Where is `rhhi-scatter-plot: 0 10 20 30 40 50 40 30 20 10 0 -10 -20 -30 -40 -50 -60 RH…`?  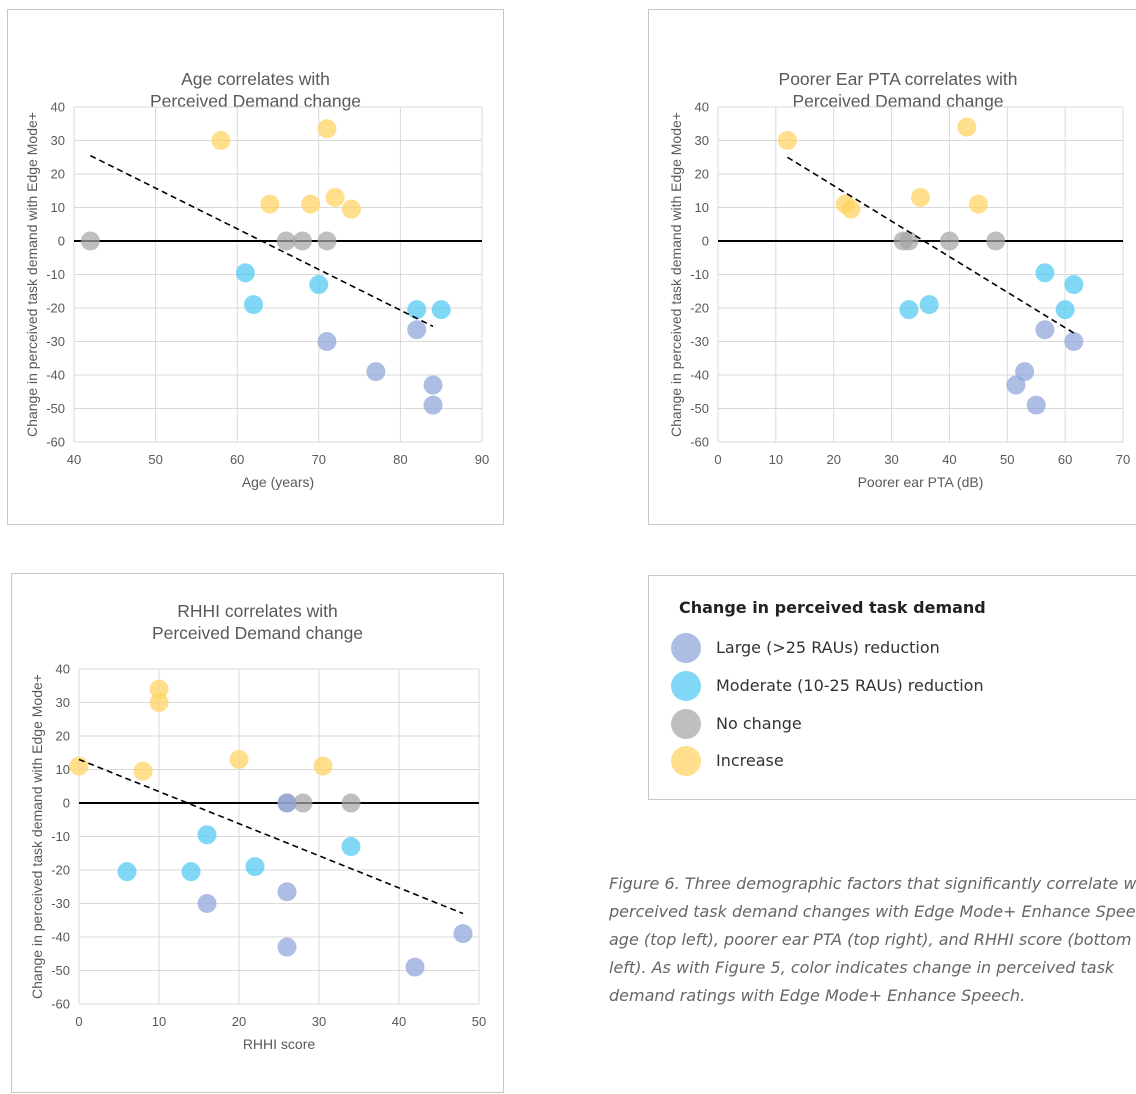
rhhi-scatter-plot: 0 10 20 30 40 50 40 30 20 10 0 -10 -20 -30 -40 -50 -60 RH… is located at coordinates (257, 857).